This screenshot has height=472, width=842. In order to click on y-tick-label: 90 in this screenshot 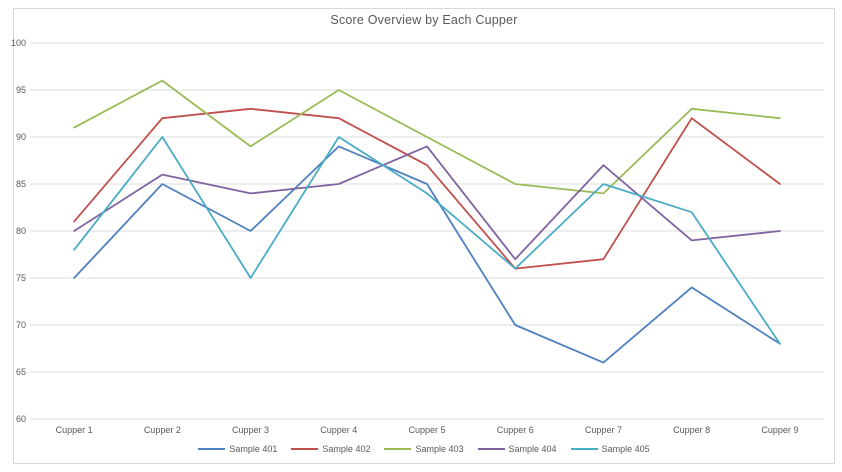, I will do `click(21, 137)`.